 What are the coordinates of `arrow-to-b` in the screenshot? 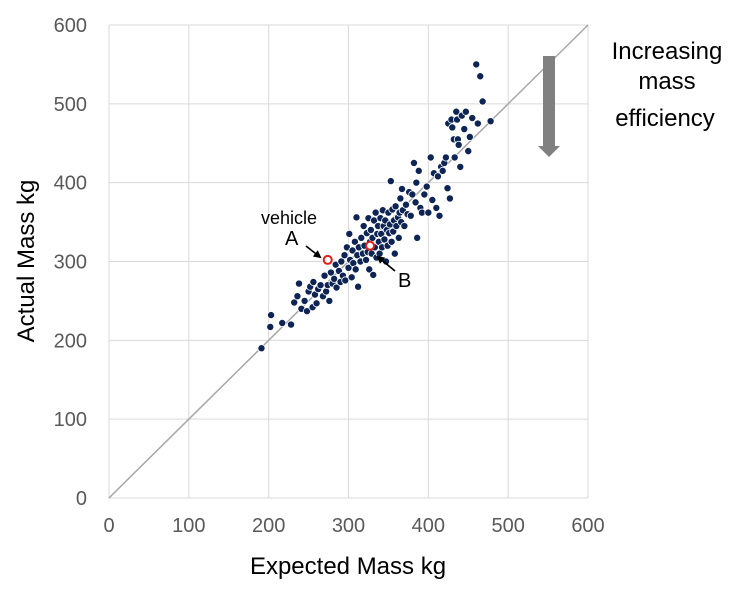 It's located at (386, 263).